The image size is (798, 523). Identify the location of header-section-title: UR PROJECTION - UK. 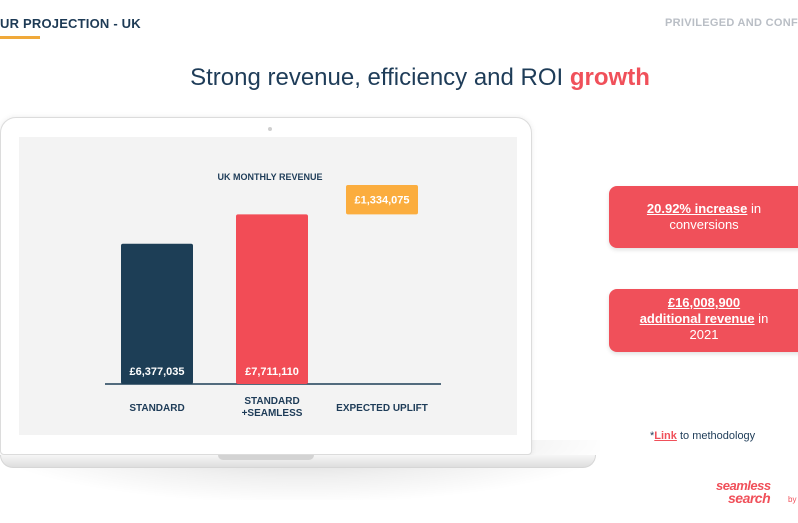
(70, 23).